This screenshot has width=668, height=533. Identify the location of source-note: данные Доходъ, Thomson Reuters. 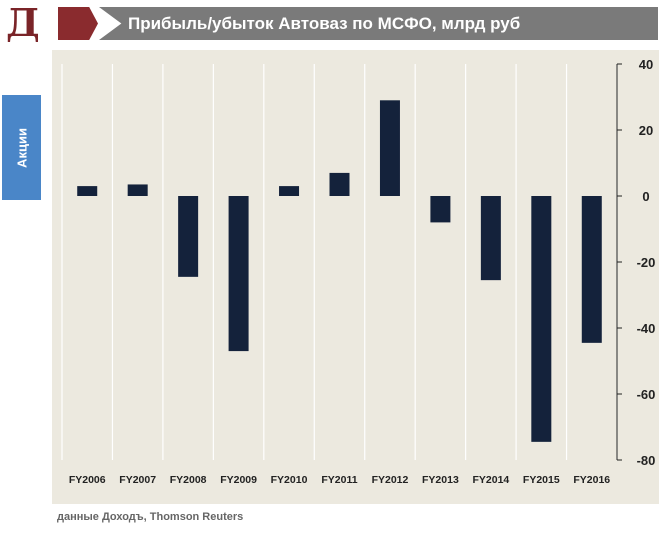
(150, 517).